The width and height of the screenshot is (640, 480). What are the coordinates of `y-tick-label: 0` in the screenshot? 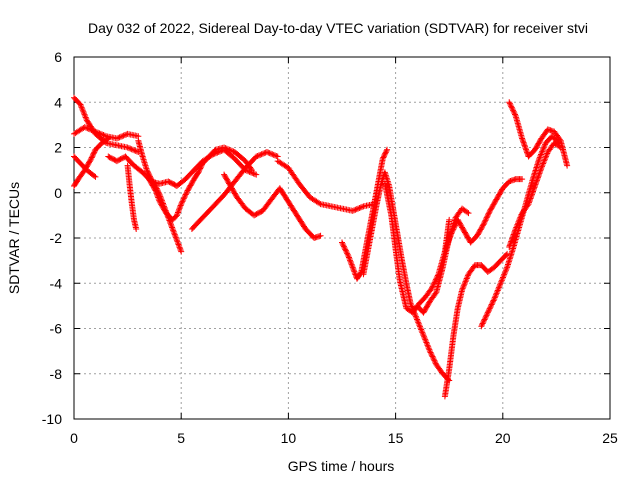 It's located at (58, 193).